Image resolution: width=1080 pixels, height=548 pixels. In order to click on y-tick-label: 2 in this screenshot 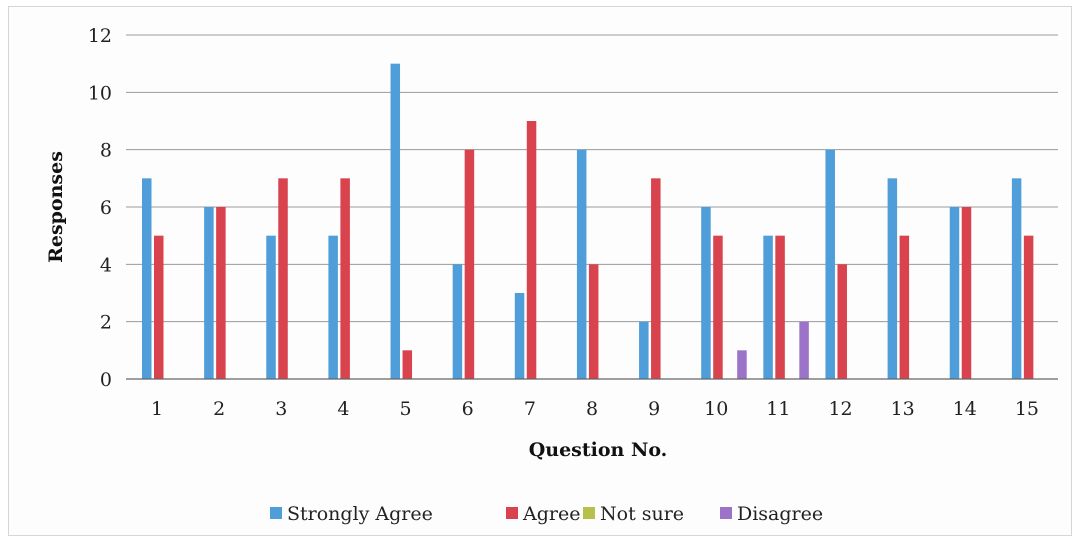, I will do `click(106, 323)`.